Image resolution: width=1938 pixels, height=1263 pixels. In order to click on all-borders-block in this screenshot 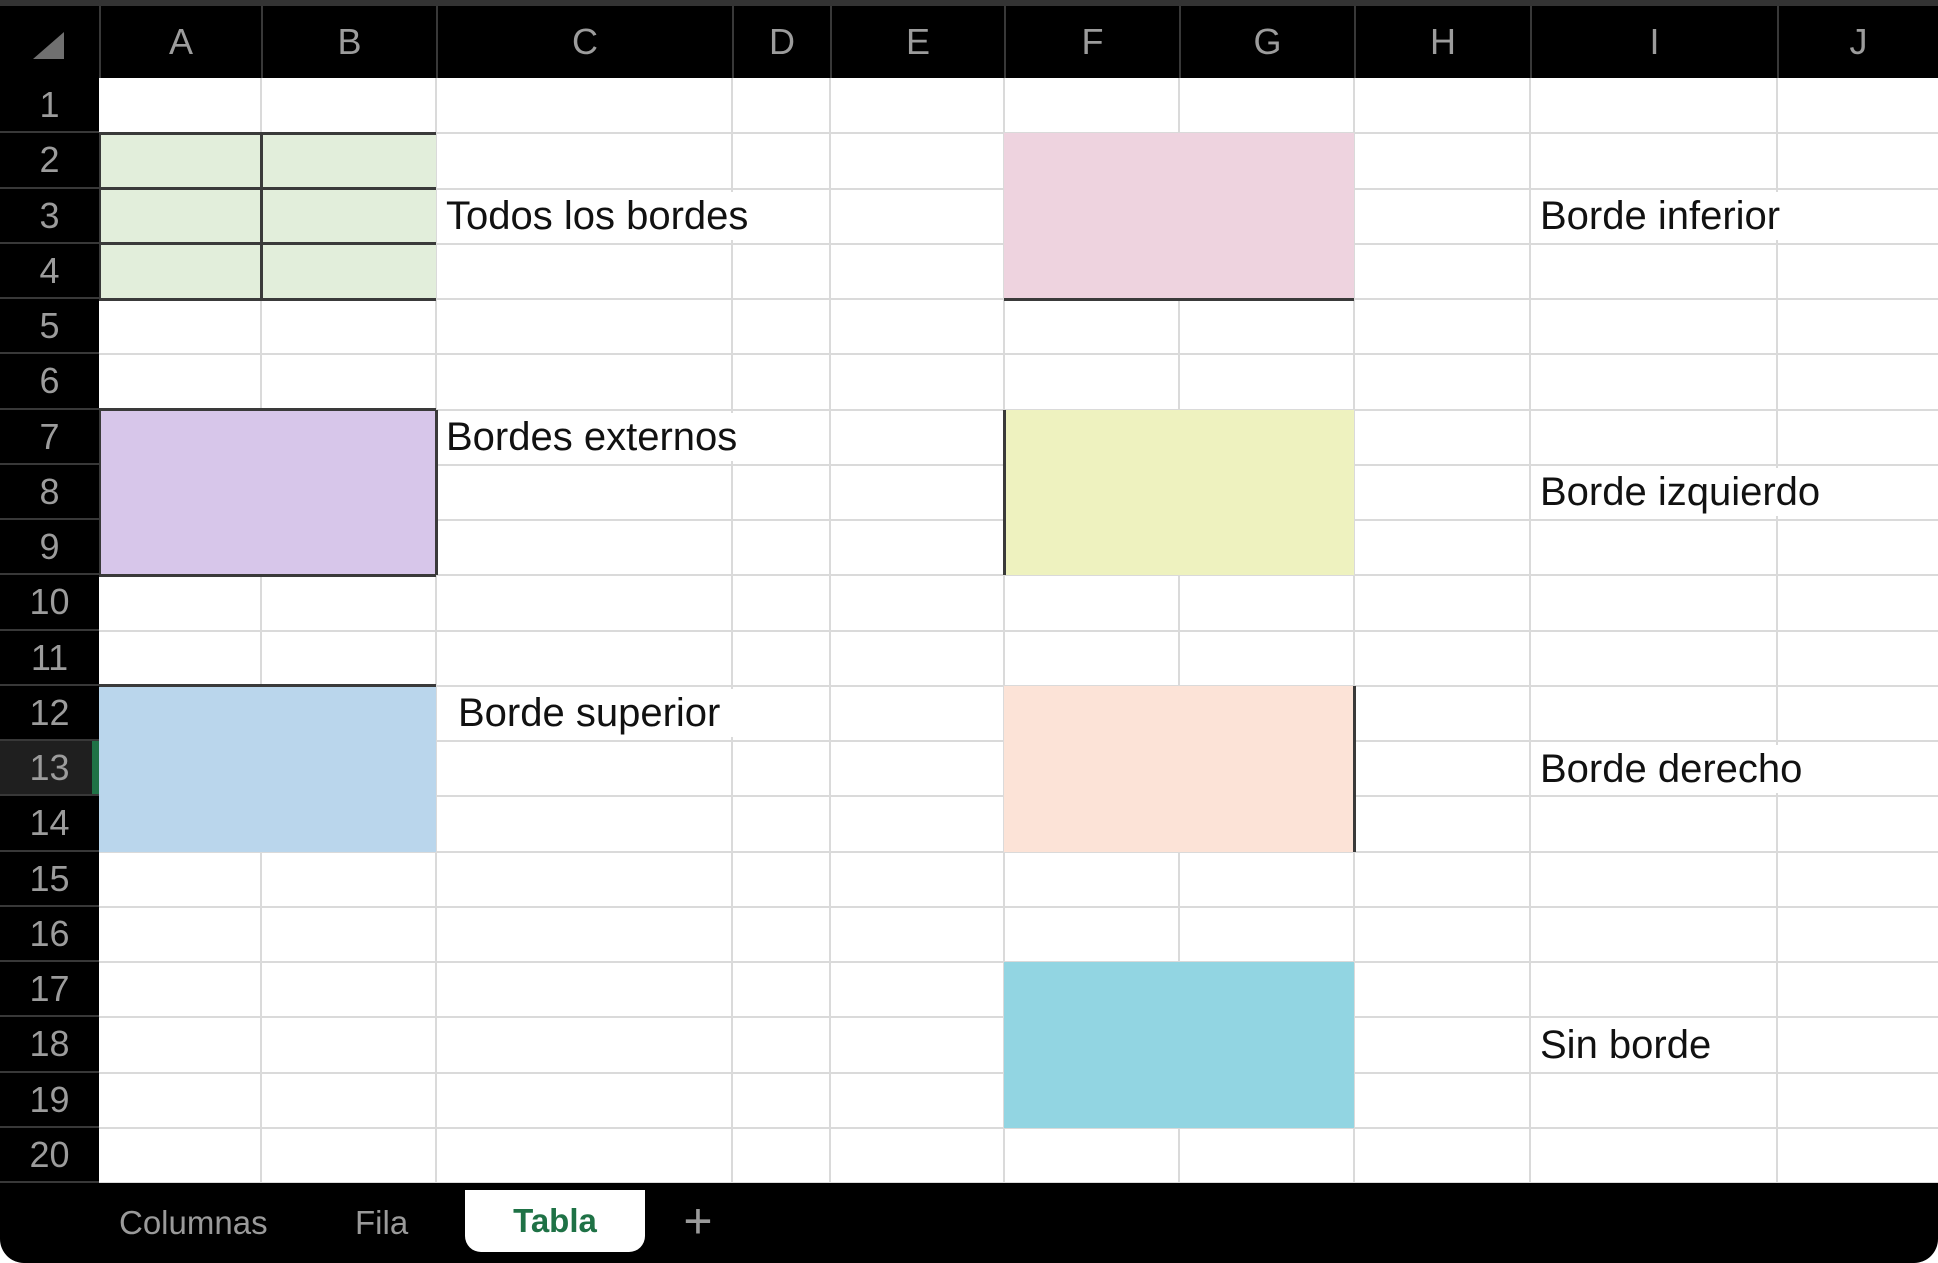, I will do `click(267, 216)`.